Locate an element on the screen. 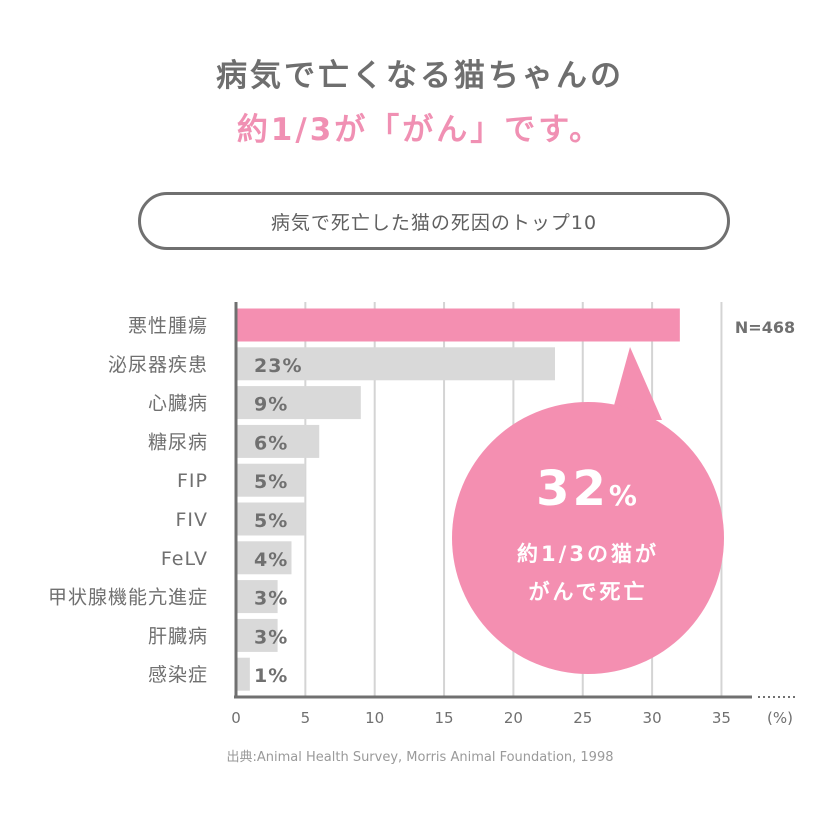  category-label: FIV is located at coordinates (191, 520).